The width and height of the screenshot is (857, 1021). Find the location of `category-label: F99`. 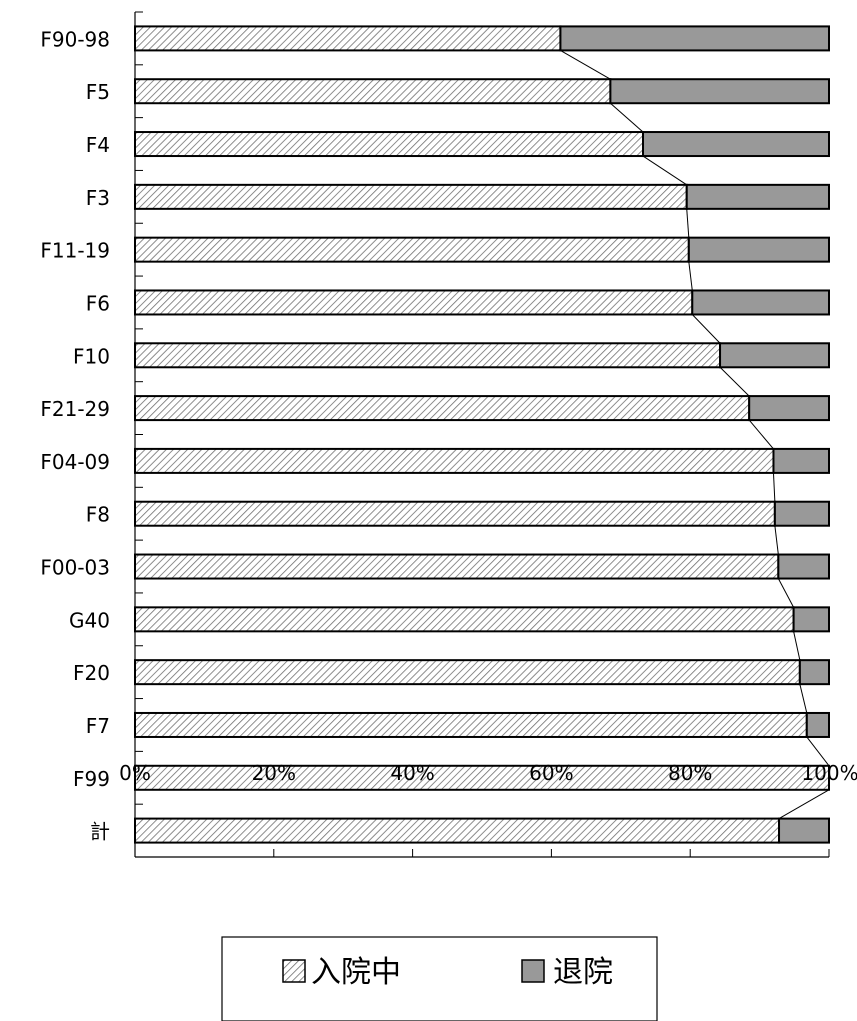

category-label: F99 is located at coordinates (91, 779).